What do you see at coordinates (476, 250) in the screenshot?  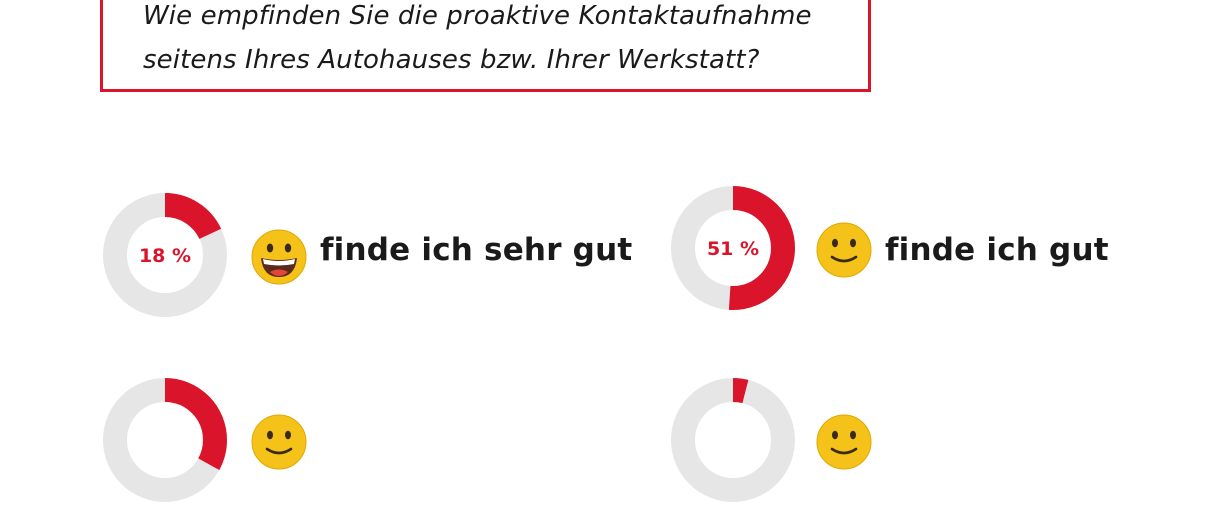 I see `category-label: finde ich sehr gut` at bounding box center [476, 250].